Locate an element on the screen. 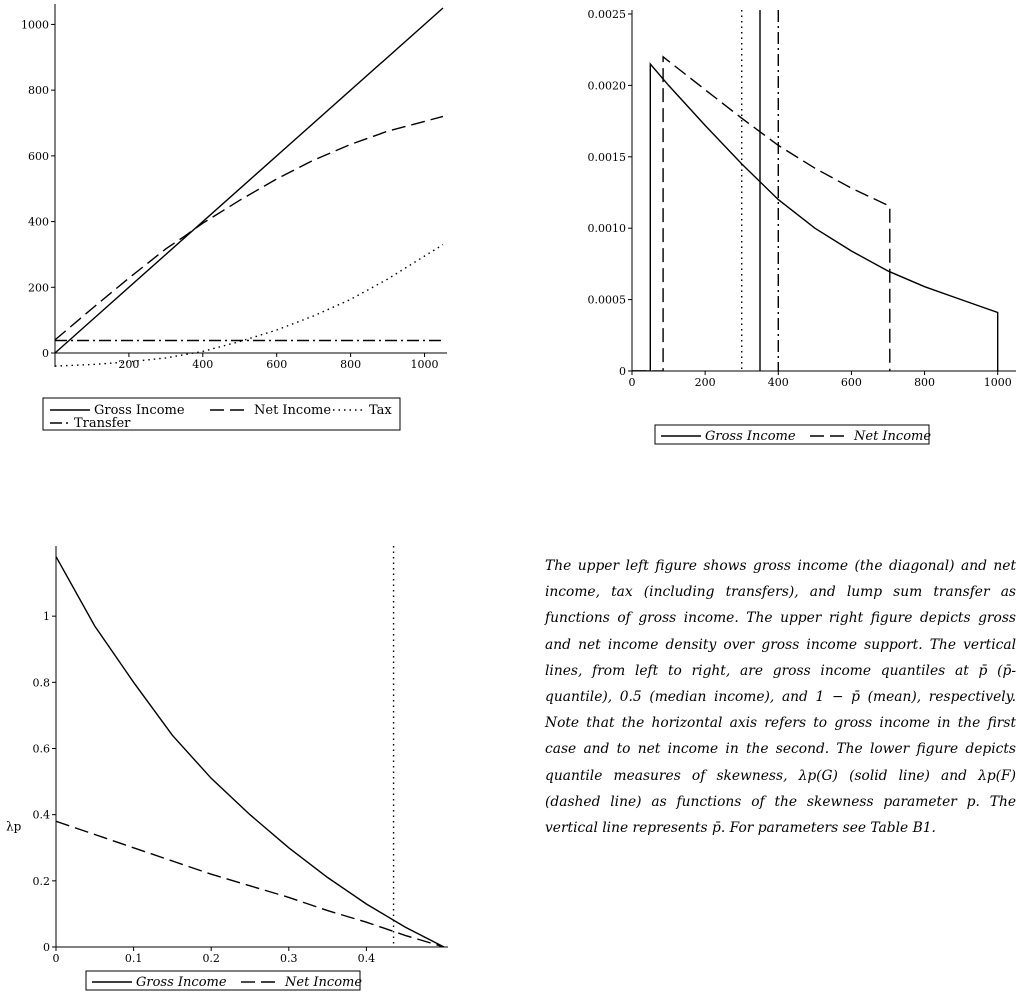 The width and height of the screenshot is (1016, 994). y-tick-label: 0.0010 is located at coordinates (607, 228).